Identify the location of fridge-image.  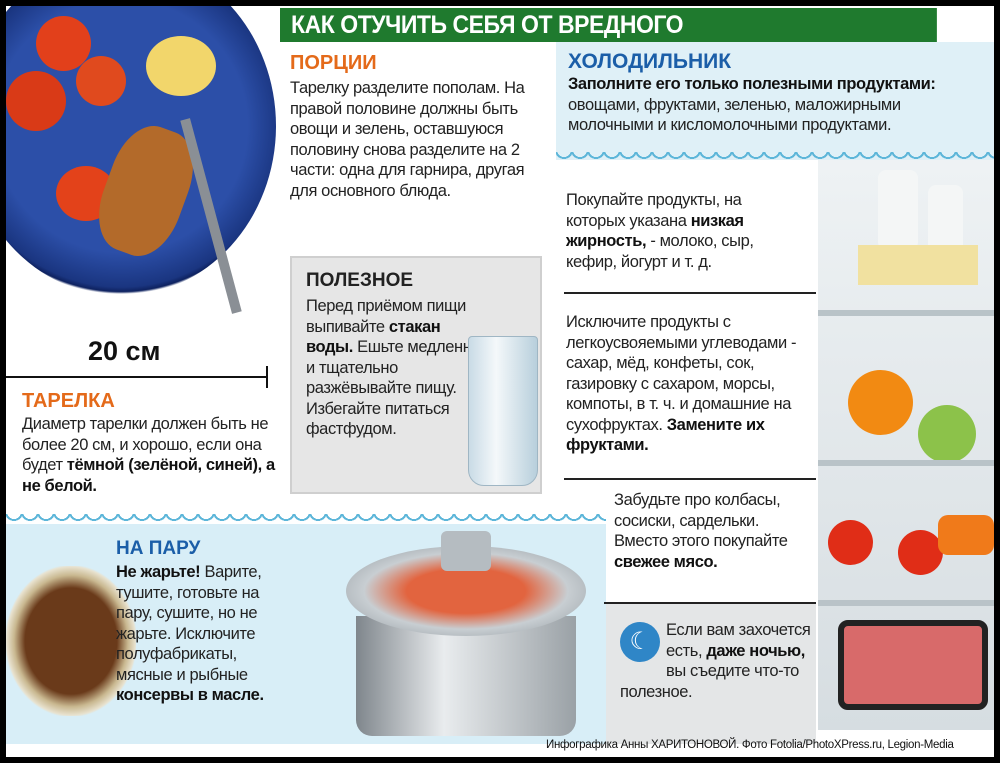
(906, 445).